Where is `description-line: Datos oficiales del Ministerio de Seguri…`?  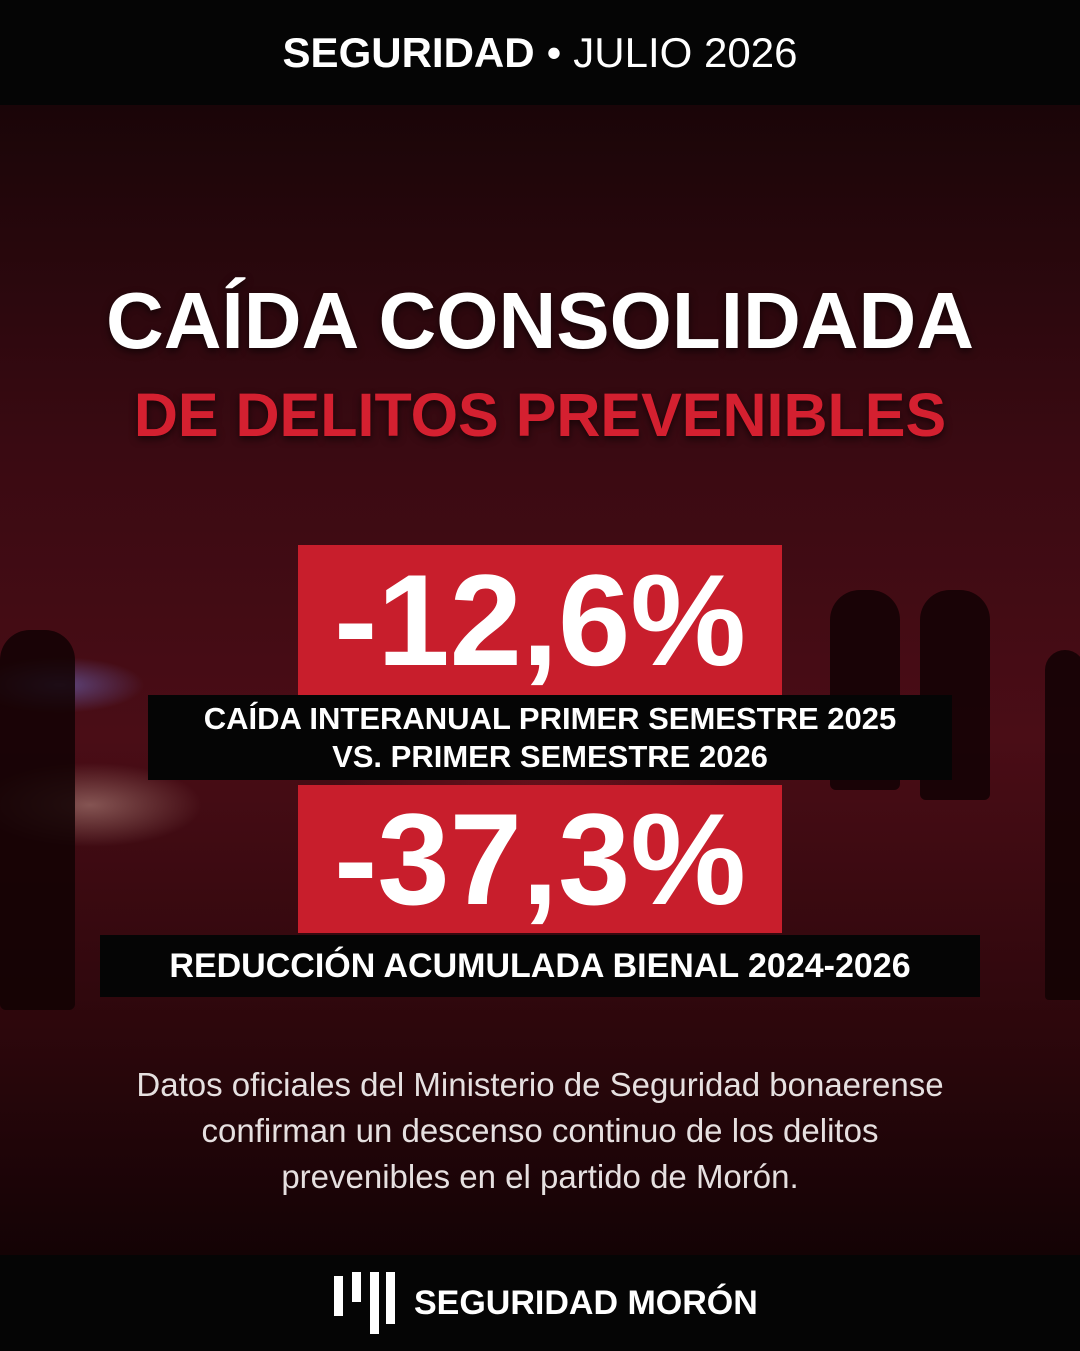 description-line: Datos oficiales del Ministerio de Seguri… is located at coordinates (540, 1084).